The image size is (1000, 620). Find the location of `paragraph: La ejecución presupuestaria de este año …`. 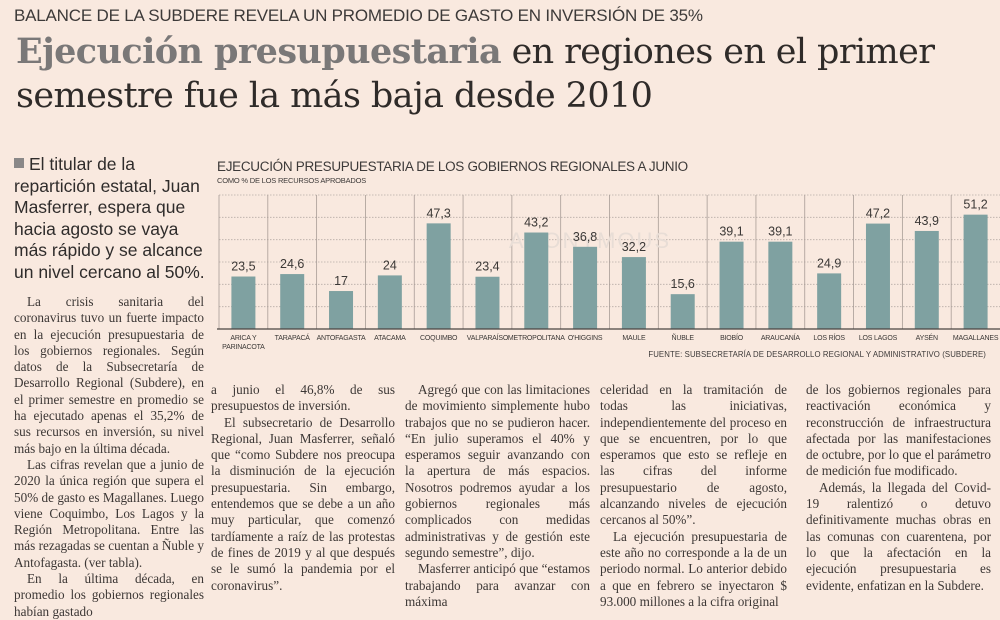

paragraph: La ejecución presupuestaria de este año … is located at coordinates (693, 568).